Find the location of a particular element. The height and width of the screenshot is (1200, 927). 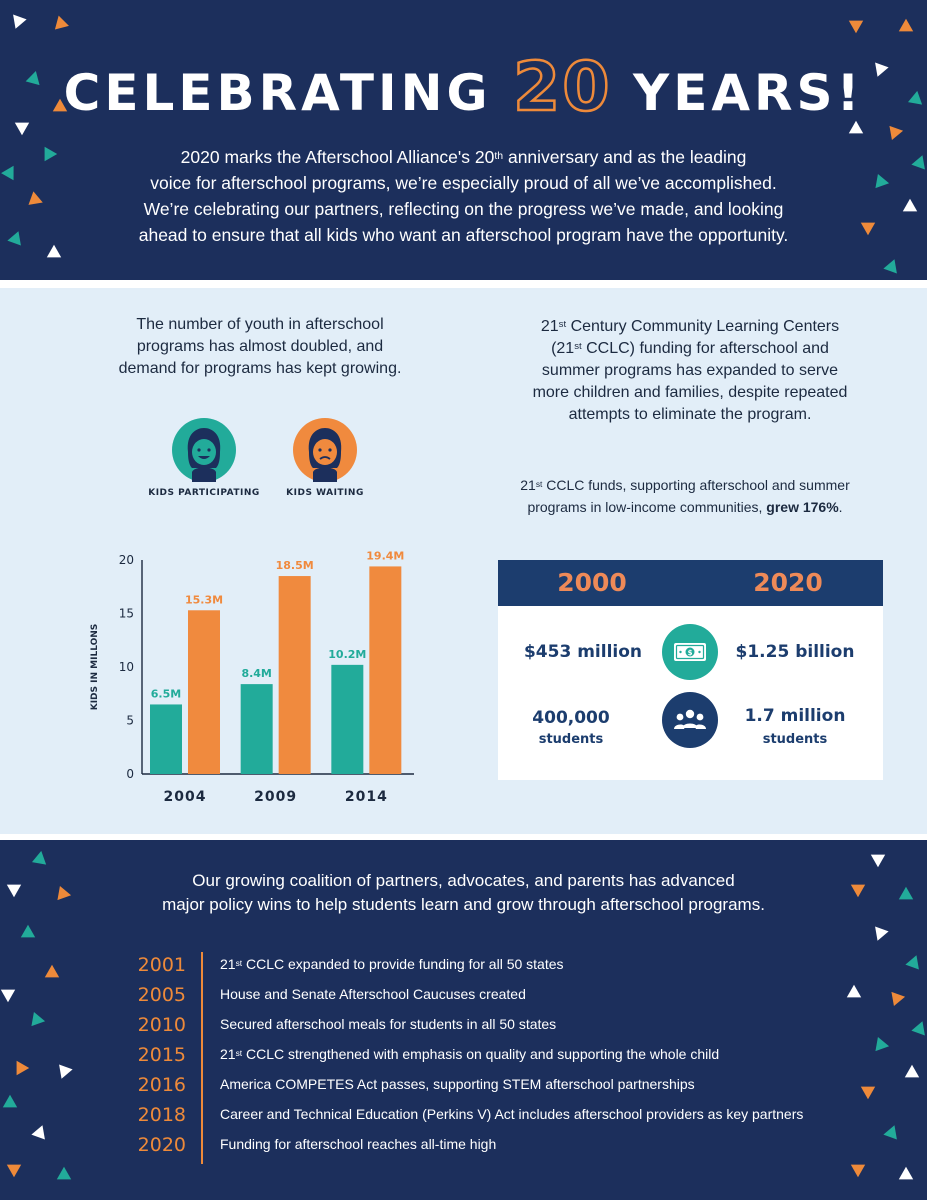

text-line: attempts to eliminate the program. is located at coordinates (690, 414).